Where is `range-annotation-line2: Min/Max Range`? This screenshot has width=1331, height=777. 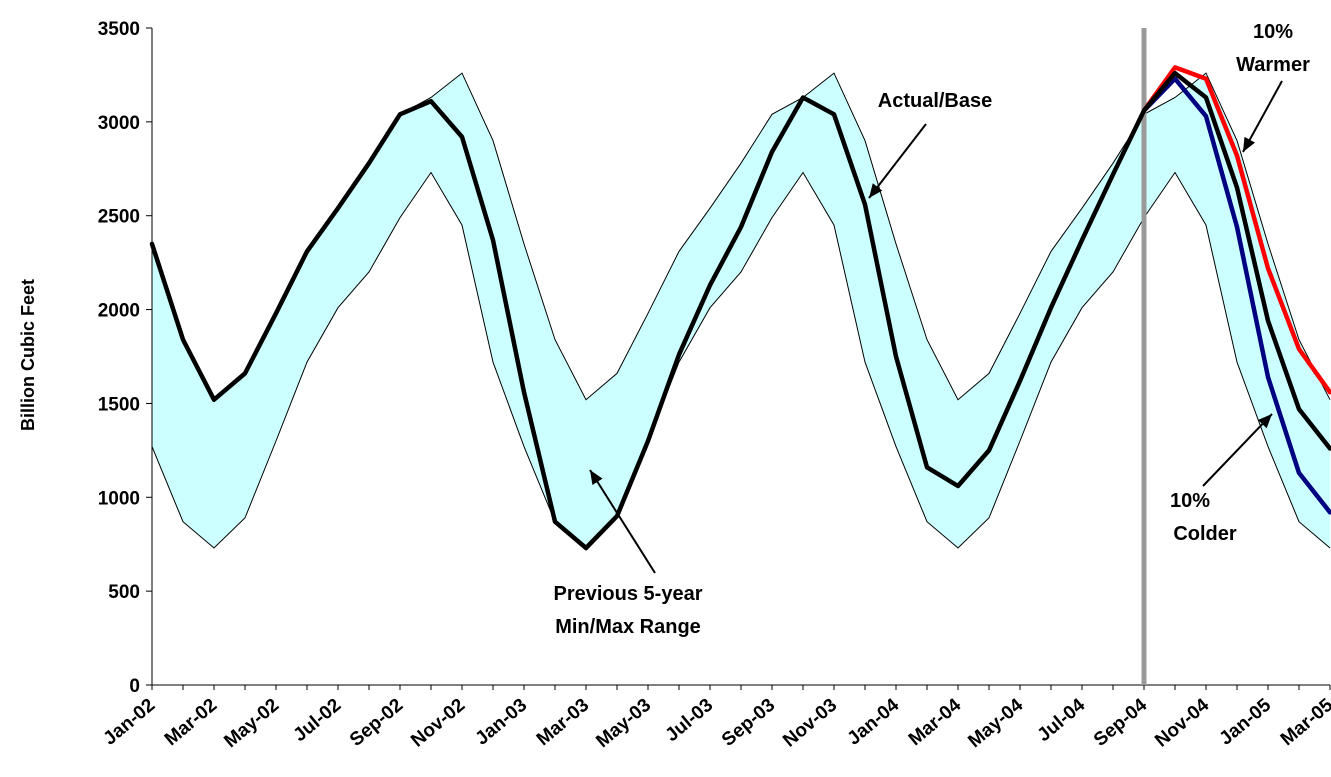 range-annotation-line2: Min/Max Range is located at coordinates (628, 627).